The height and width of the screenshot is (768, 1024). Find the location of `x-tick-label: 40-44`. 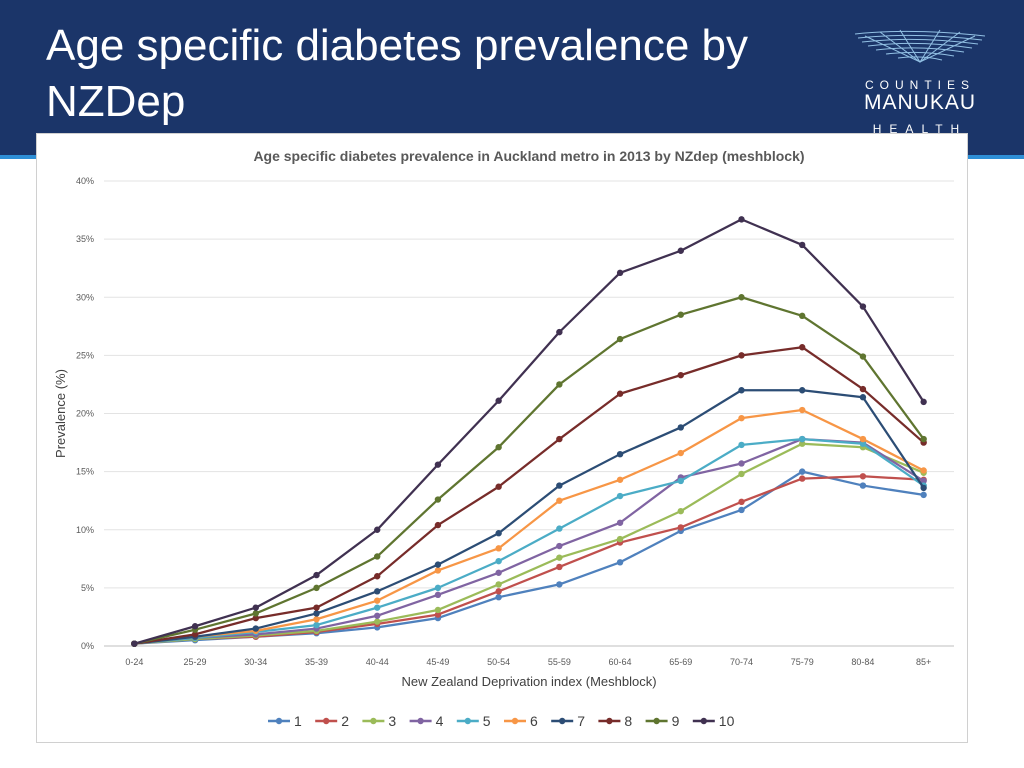

x-tick-label: 40-44 is located at coordinates (377, 662).